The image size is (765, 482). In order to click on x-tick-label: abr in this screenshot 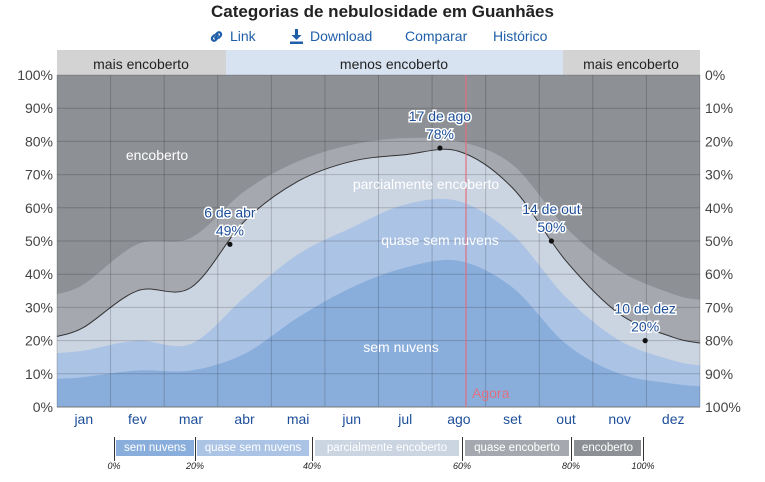, I will do `click(244, 419)`.